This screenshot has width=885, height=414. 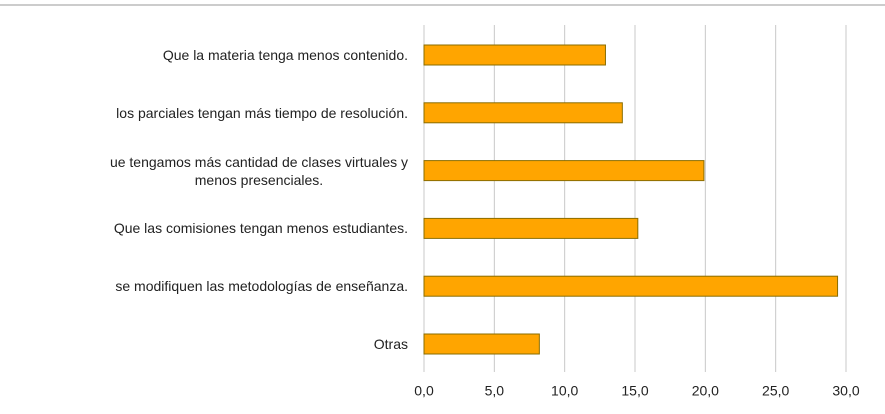 I want to click on x-tick-label: 20,0, so click(x=705, y=391).